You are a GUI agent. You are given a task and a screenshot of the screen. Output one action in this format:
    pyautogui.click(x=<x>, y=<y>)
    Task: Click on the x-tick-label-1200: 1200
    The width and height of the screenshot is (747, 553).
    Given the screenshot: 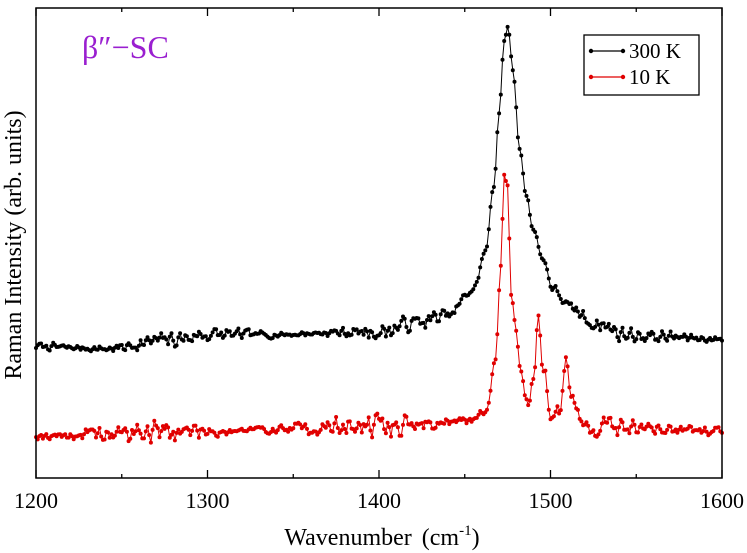 What is the action you would take?
    pyautogui.click(x=36, y=500)
    